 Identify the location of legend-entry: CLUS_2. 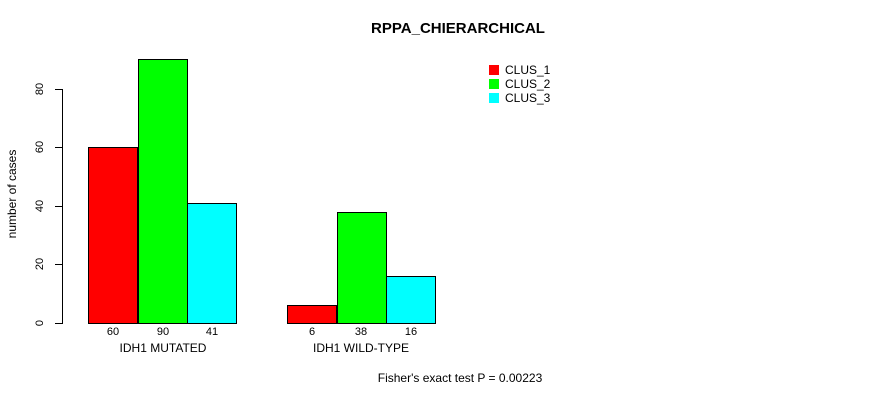
(519, 84).